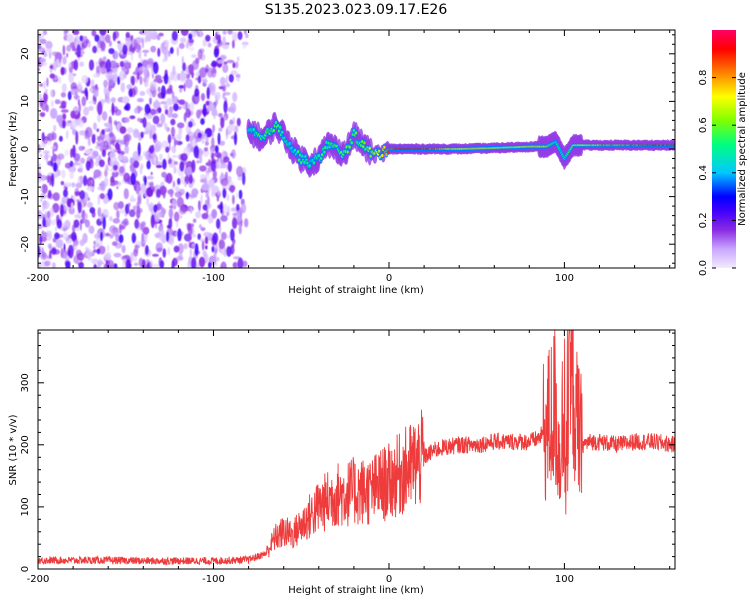  I want to click on chart-title: S135.2023.023.09.17.E26, so click(356, 10).